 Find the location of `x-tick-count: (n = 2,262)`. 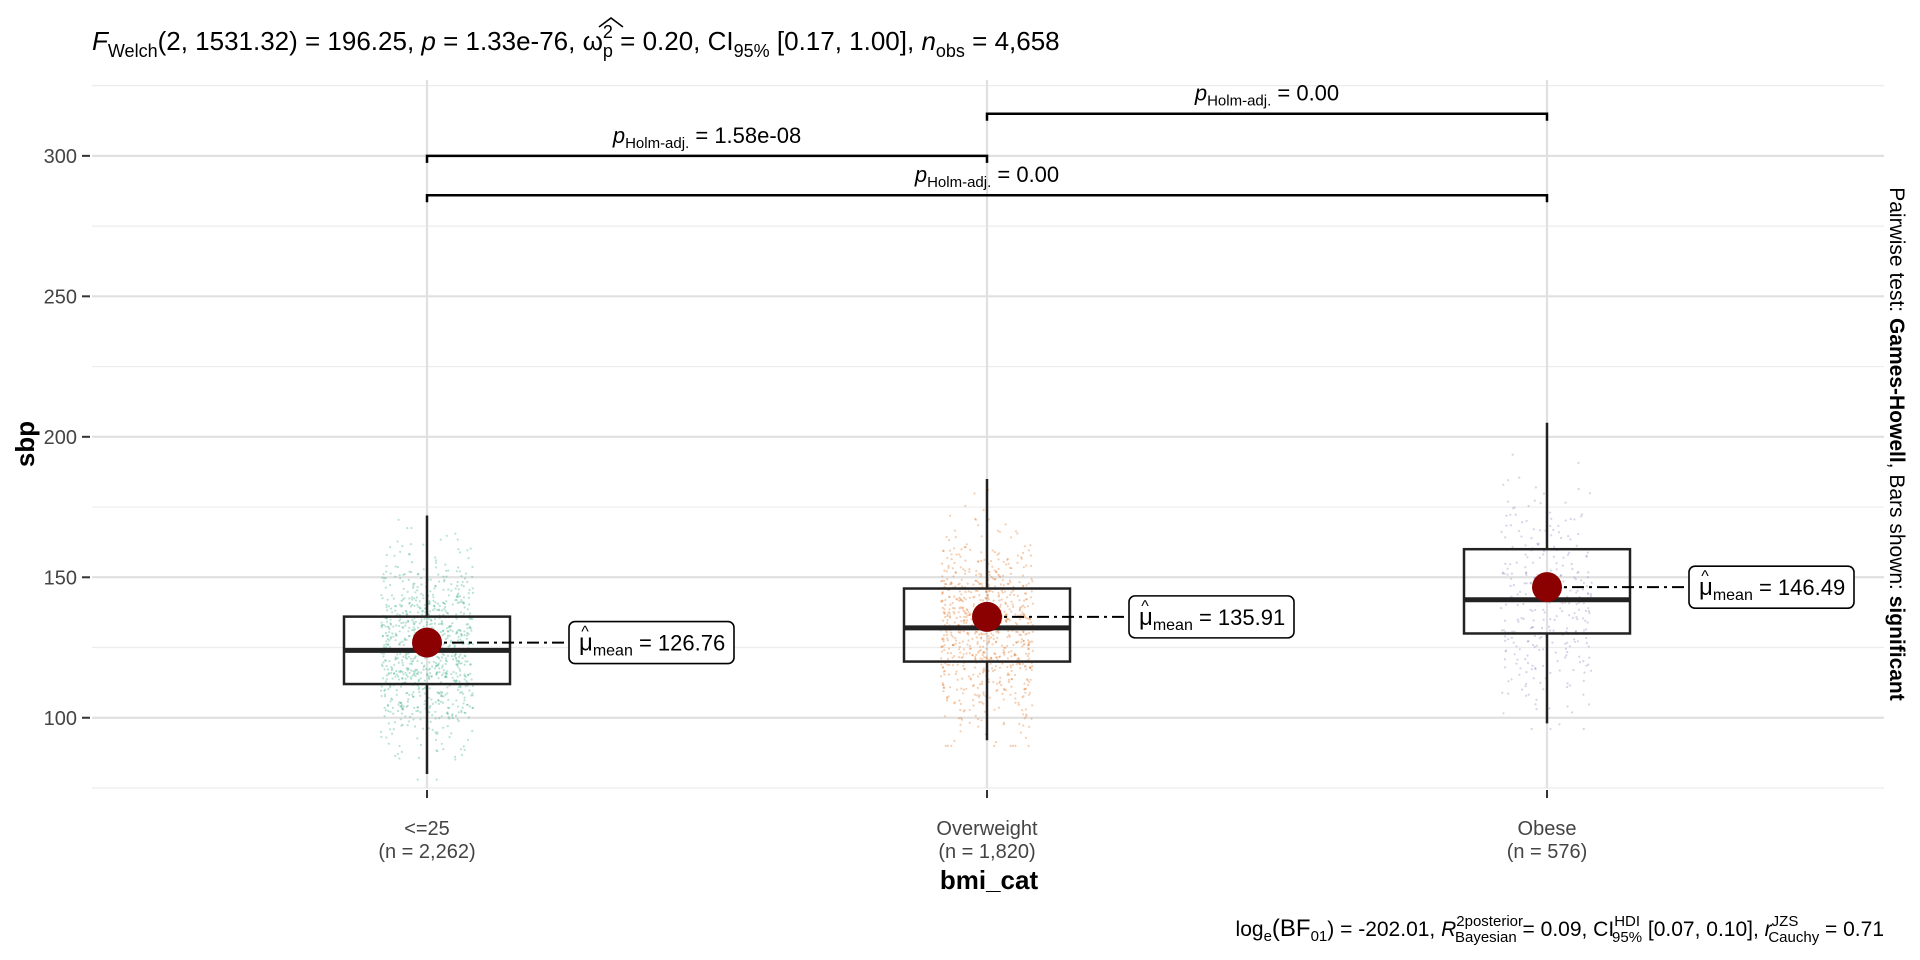

x-tick-count: (n = 2,262) is located at coordinates (426, 852).